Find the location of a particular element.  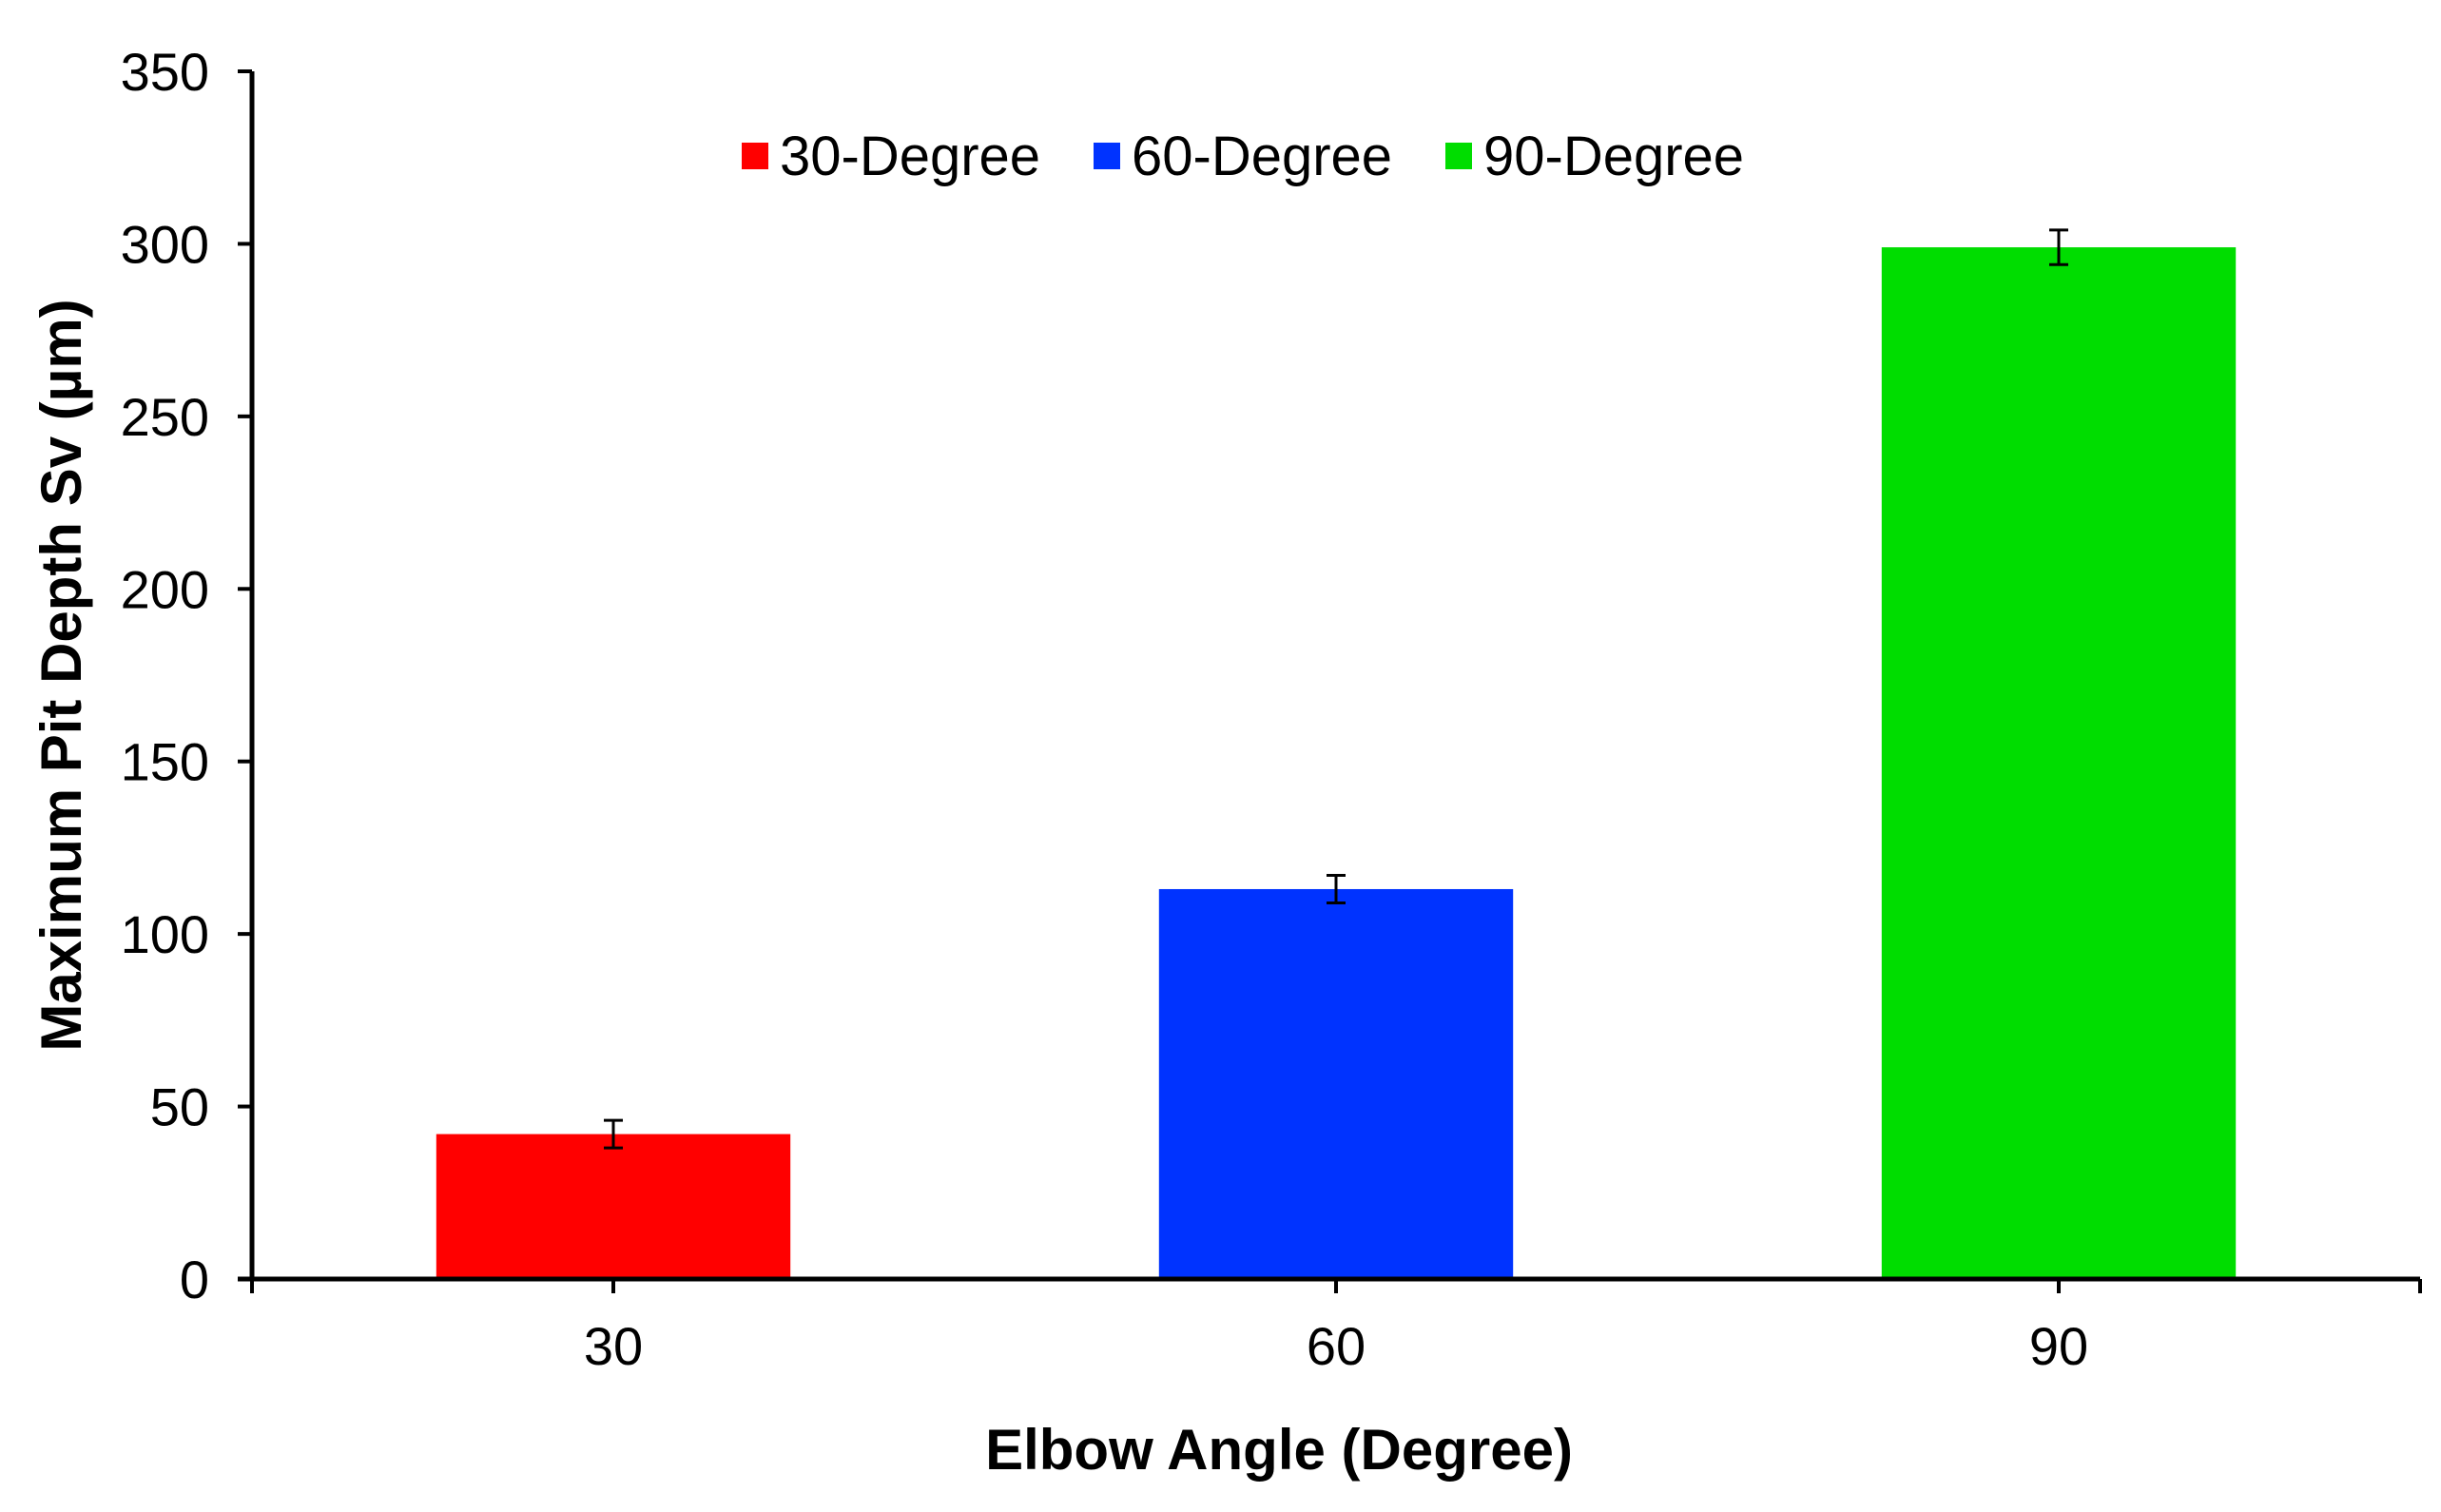

legend: 30-Degree 60-Degree 90-Degree is located at coordinates (1243, 156).